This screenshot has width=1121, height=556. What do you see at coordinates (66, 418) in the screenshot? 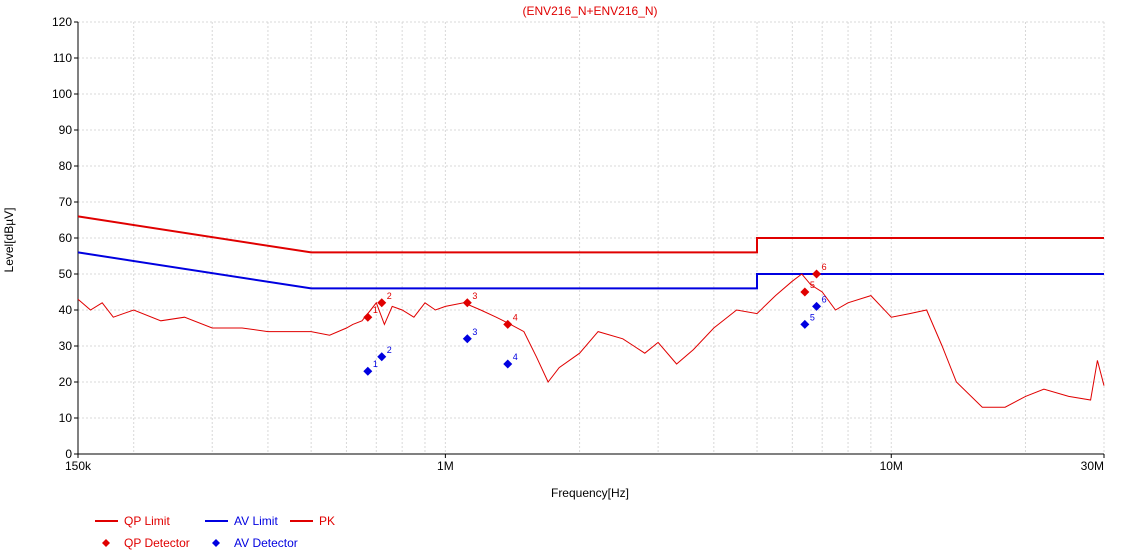
I see `y-tick-label-1: 10` at bounding box center [66, 418].